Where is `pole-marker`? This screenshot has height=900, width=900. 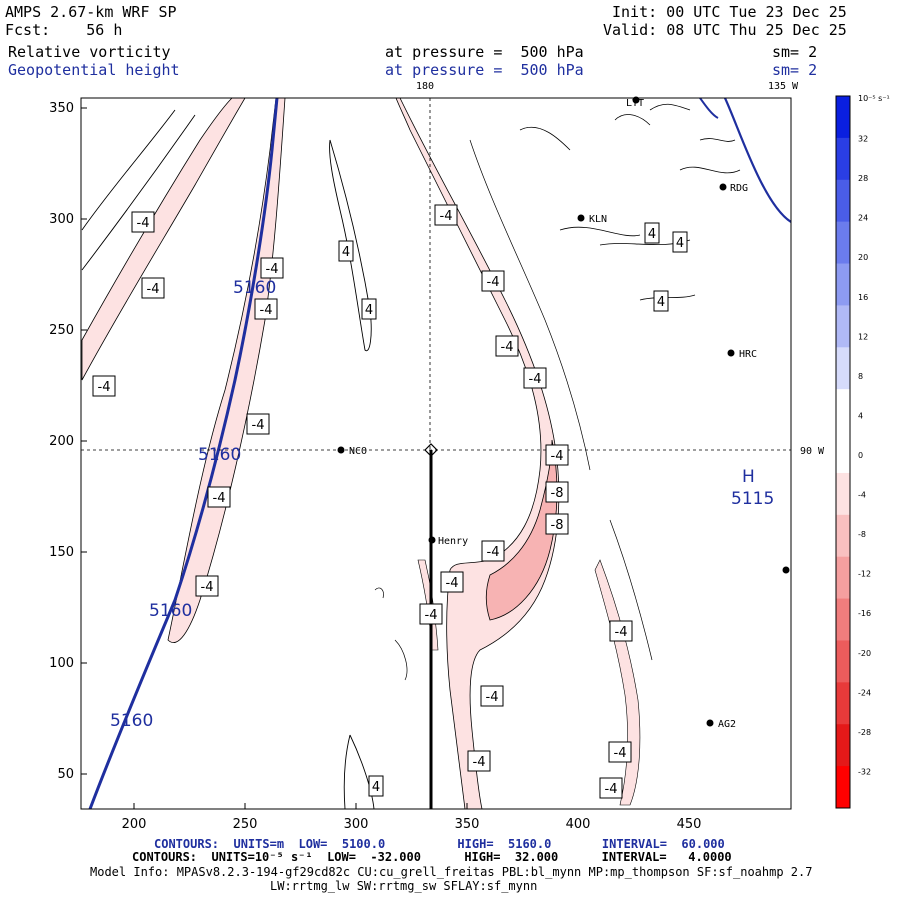
pole-marker is located at coordinates (431, 450).